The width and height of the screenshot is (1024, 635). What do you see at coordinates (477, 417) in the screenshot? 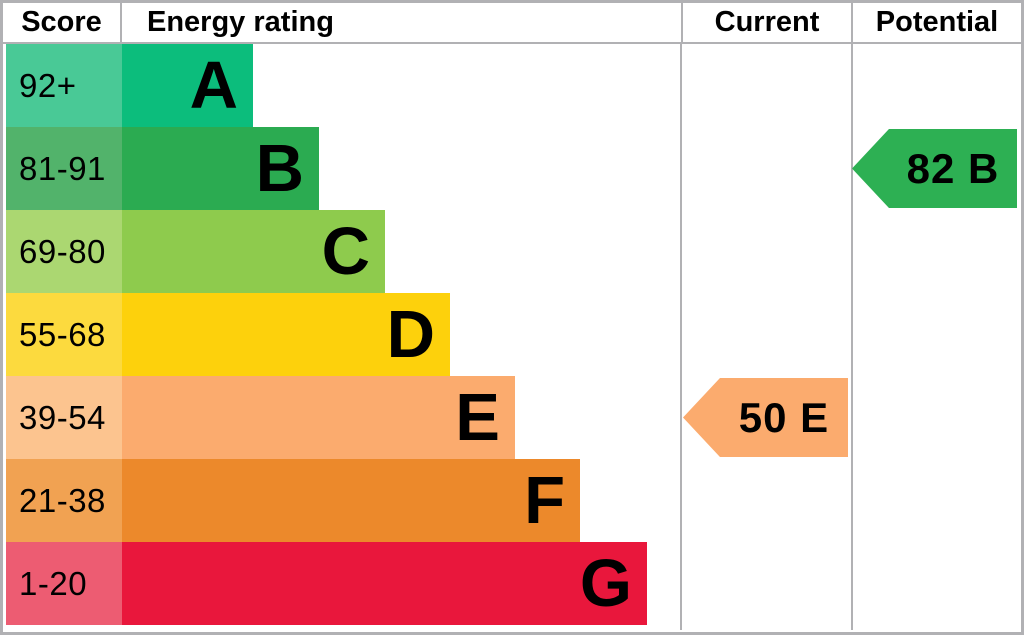
I see `band-letter: E` at bounding box center [477, 417].